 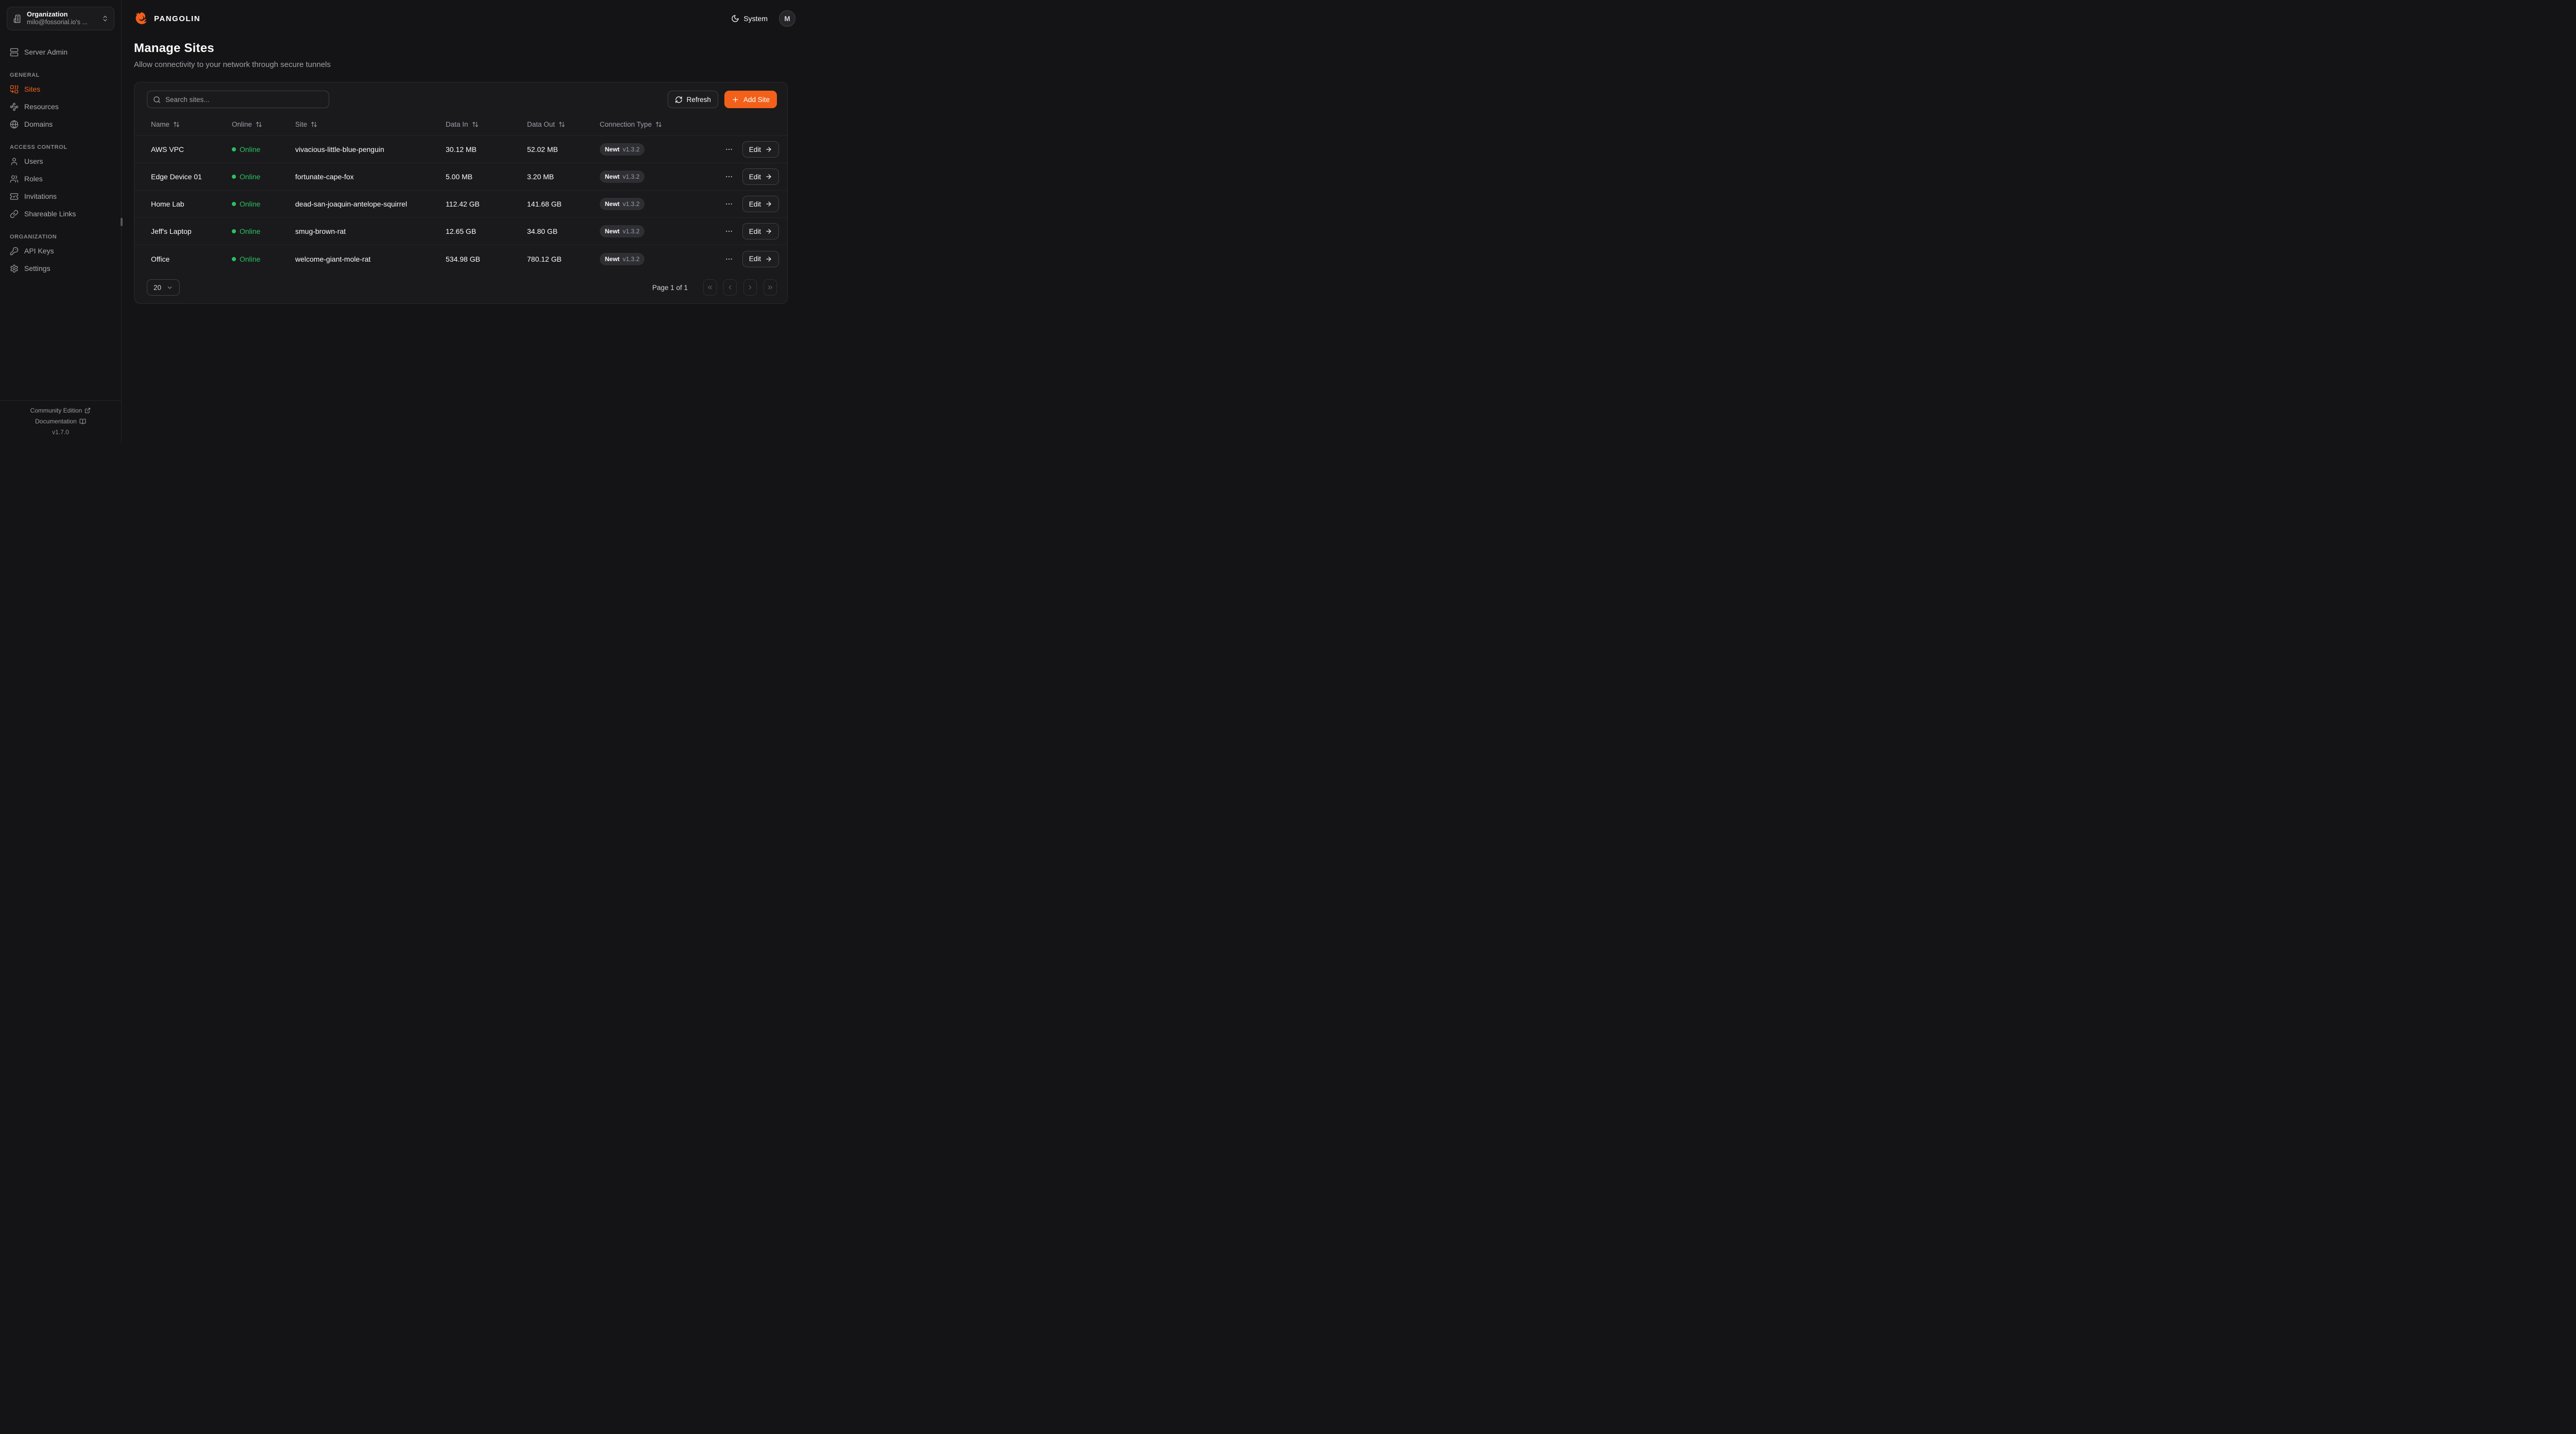 What do you see at coordinates (461, 231) in the screenshot?
I see `data-in-value: 12.65 GB` at bounding box center [461, 231].